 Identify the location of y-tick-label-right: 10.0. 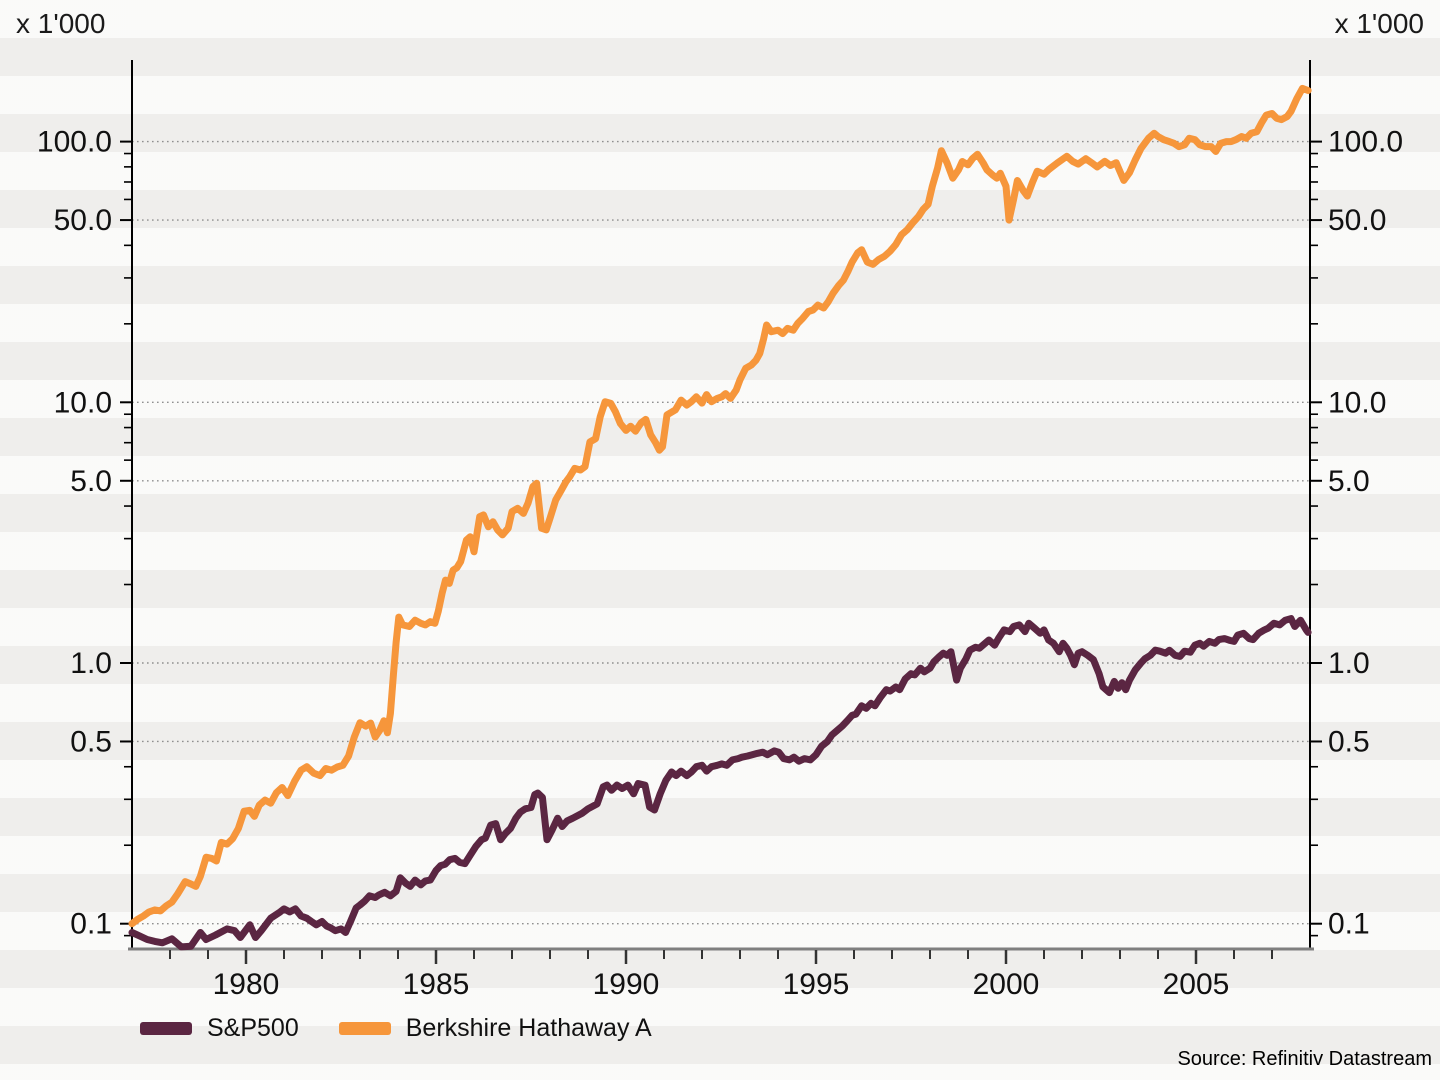
(1357, 402).